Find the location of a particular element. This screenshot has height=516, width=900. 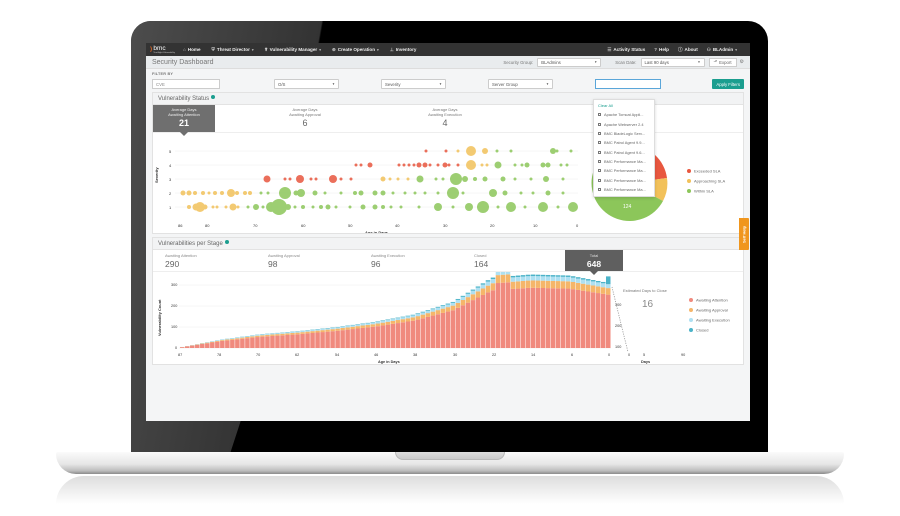

chevron-down-icon: ▼ is located at coordinates (333, 84).